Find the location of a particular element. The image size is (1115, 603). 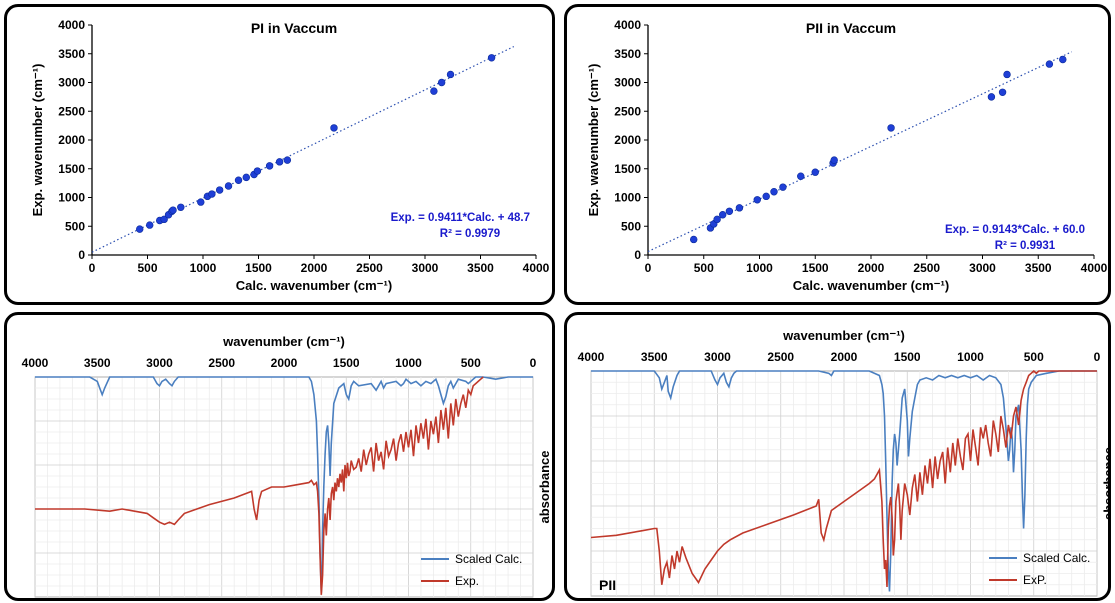

y-tick-label: 1000 is located at coordinates (71, 198).